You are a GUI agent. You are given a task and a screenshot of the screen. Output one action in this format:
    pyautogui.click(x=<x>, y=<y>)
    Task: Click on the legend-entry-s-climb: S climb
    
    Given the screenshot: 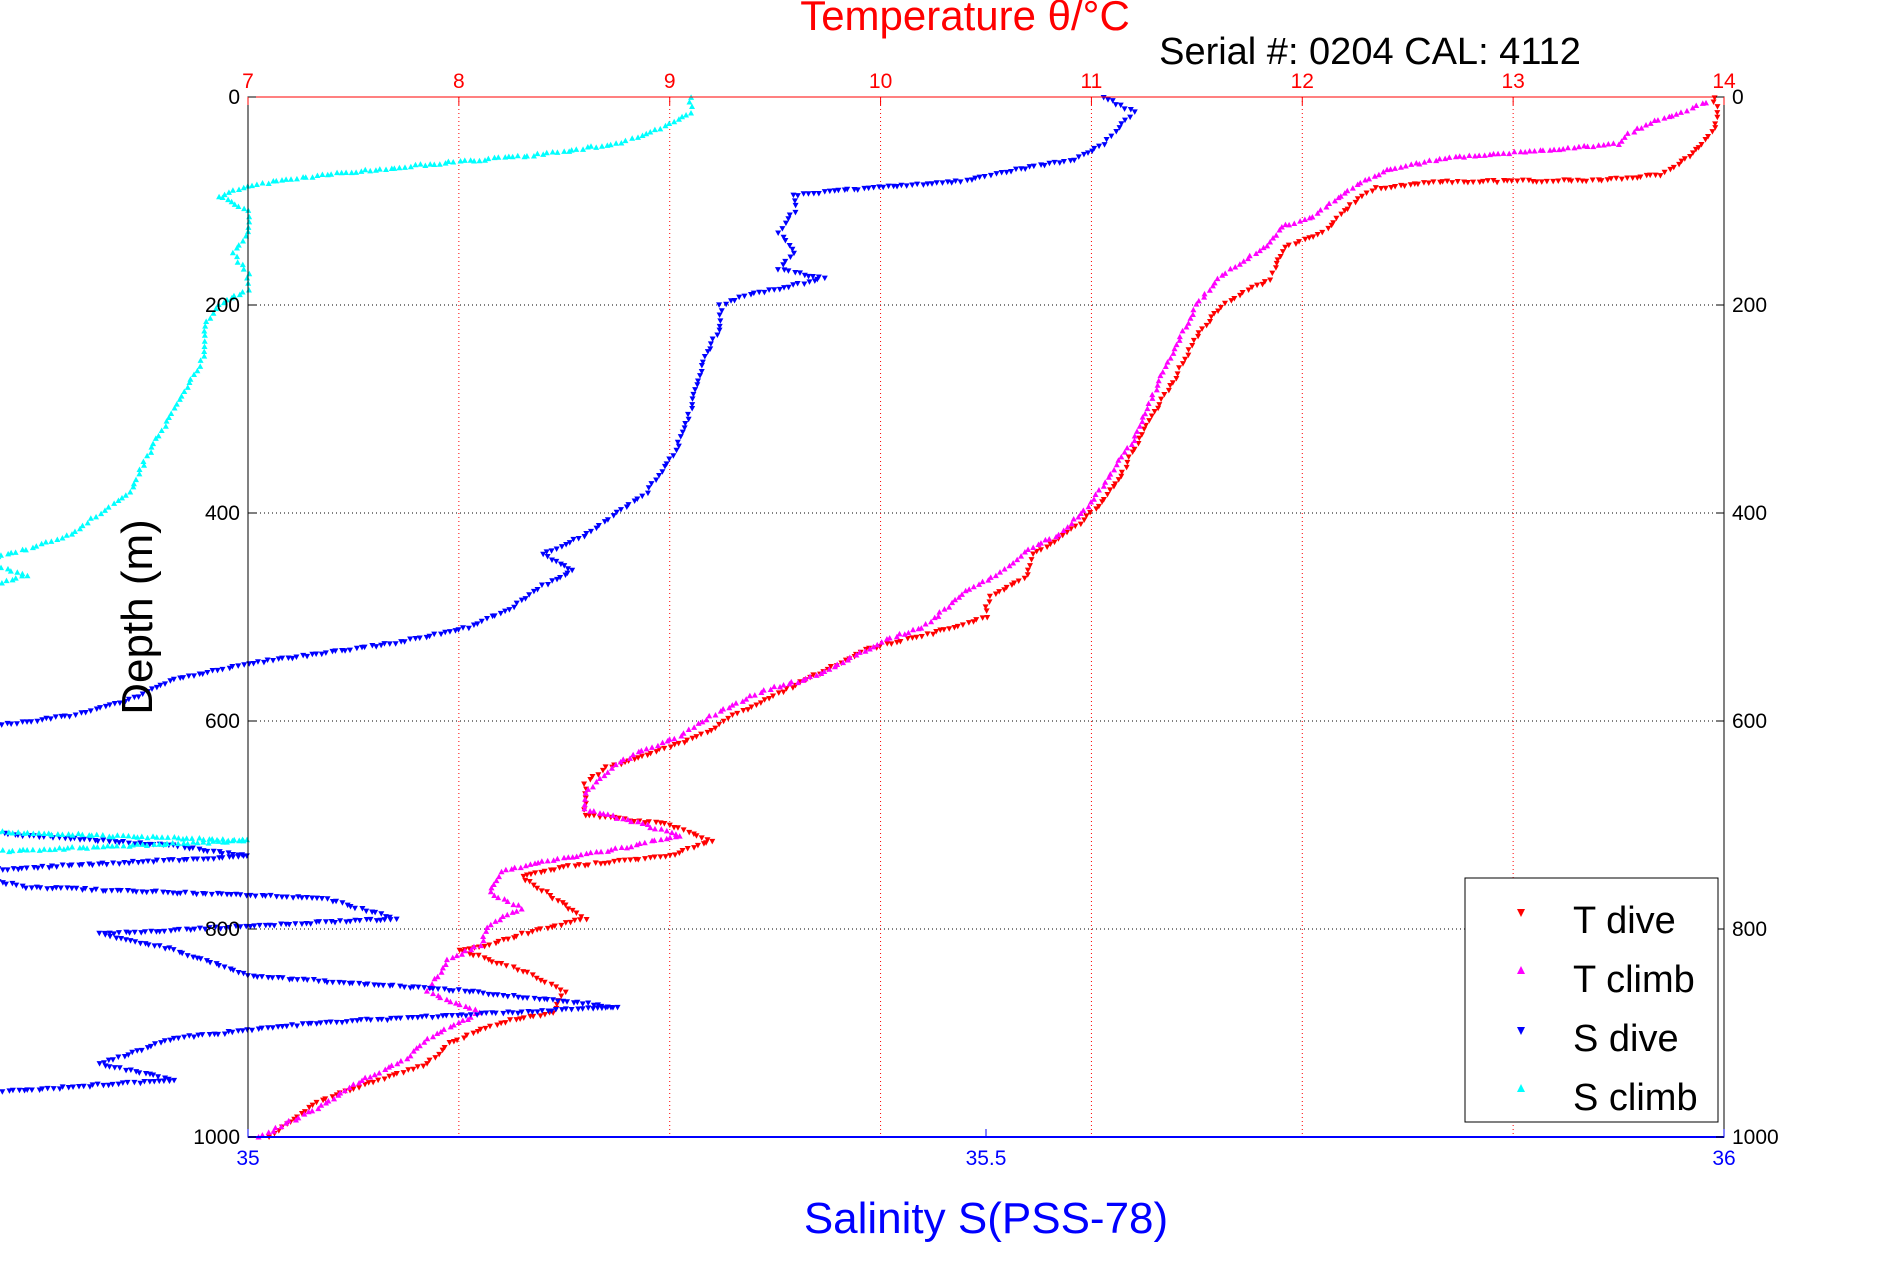 What is the action you would take?
    pyautogui.click(x=1607, y=1098)
    